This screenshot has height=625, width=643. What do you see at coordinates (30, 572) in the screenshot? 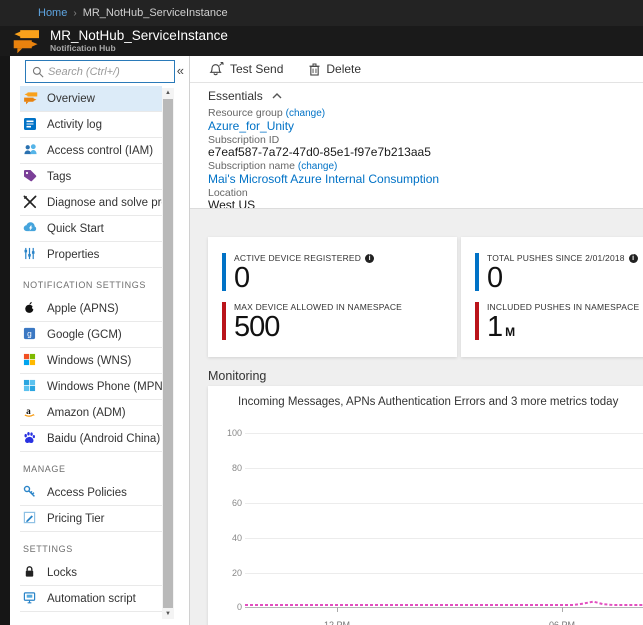
I see `lock-icon` at bounding box center [30, 572].